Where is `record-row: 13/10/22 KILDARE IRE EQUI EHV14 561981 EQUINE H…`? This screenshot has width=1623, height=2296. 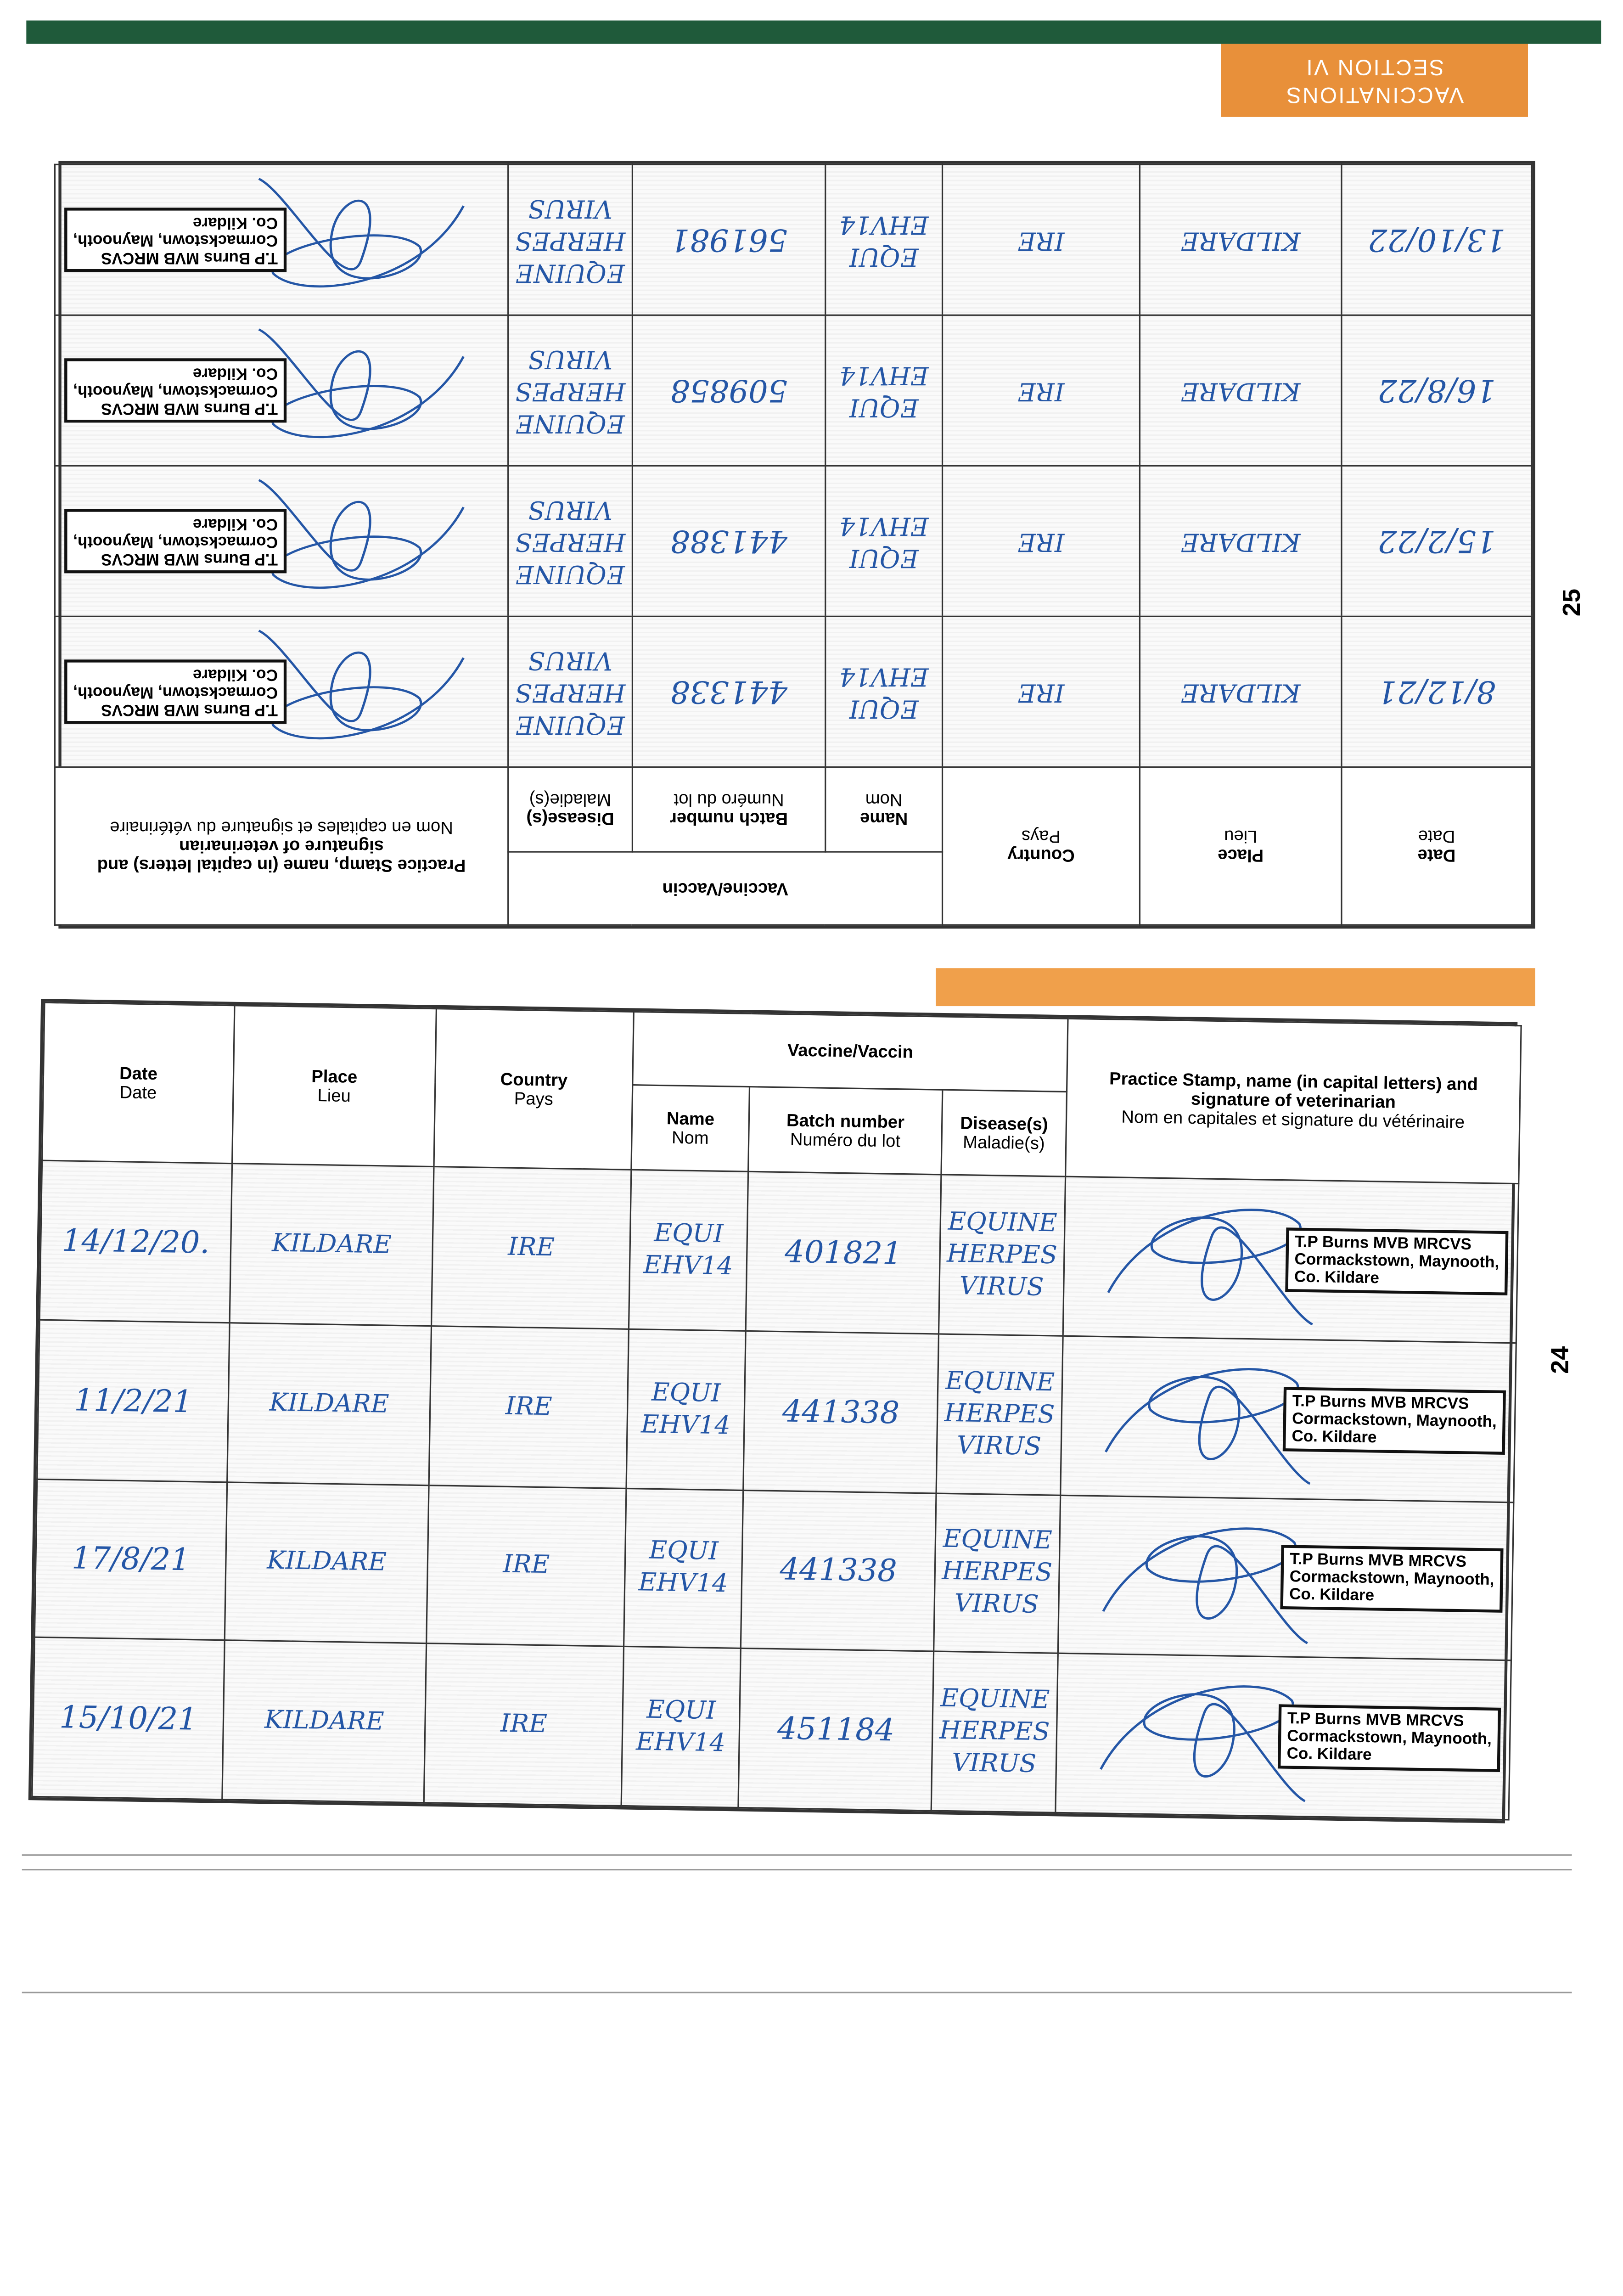
record-row: 13/10/22 KILDARE IRE EQUI EHV14 561981 EQUINE H… is located at coordinates (793, 239).